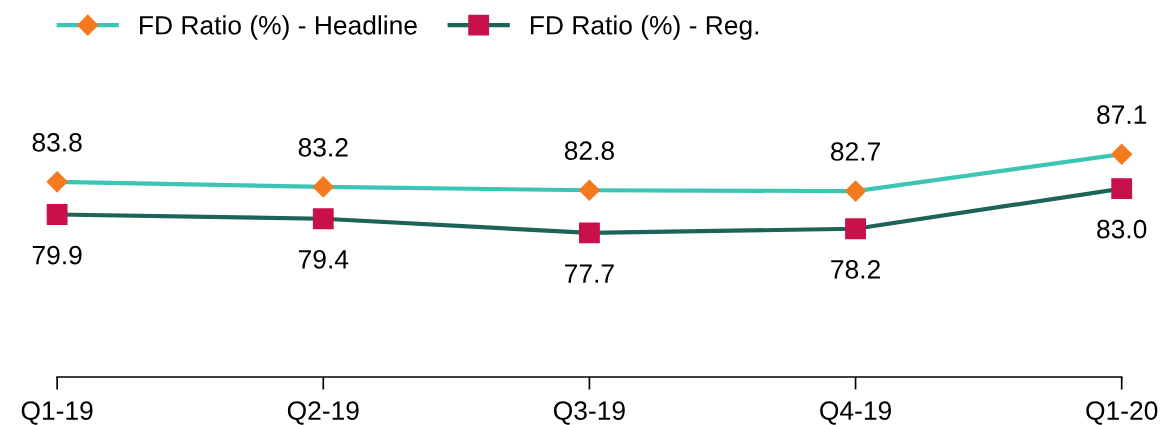  What do you see at coordinates (57, 413) in the screenshot?
I see `x-tick-label: Q1-19` at bounding box center [57, 413].